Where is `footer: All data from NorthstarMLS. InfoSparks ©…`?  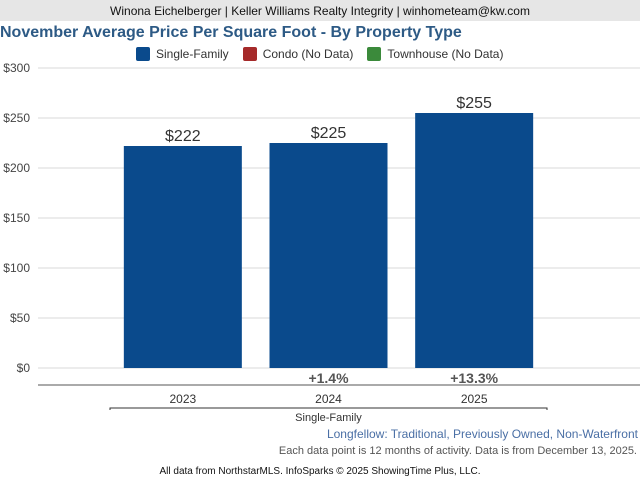
footer: All data from NorthstarMLS. InfoSparks ©… is located at coordinates (320, 471).